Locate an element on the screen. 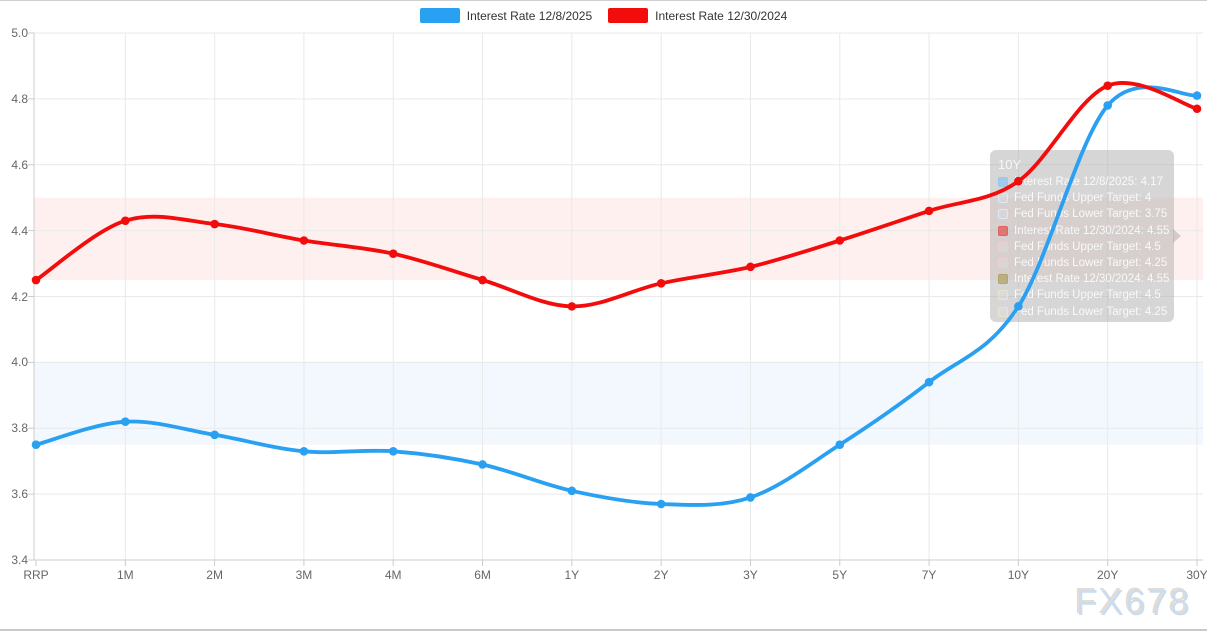  filled-red-marker-icon is located at coordinates (1003, 230).